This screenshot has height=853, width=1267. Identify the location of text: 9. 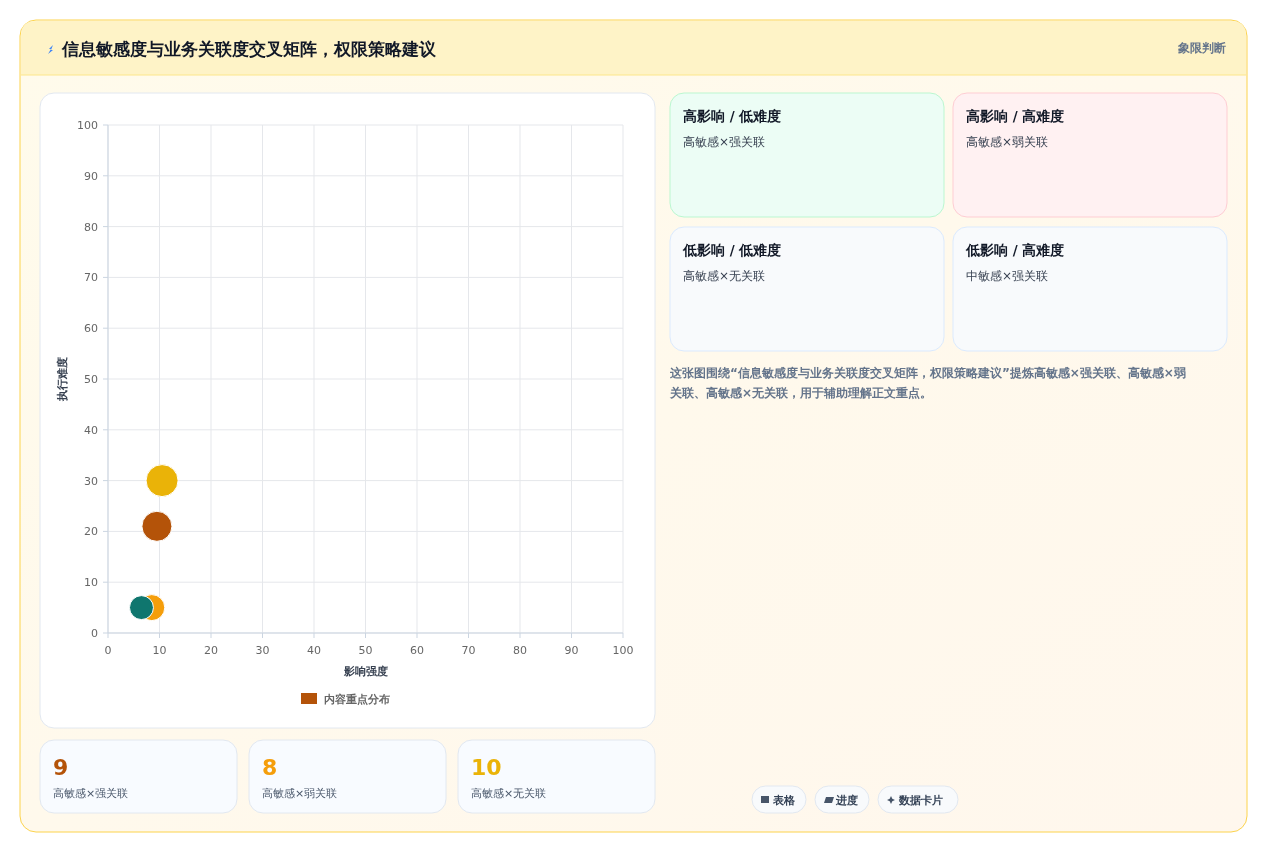
(61, 767).